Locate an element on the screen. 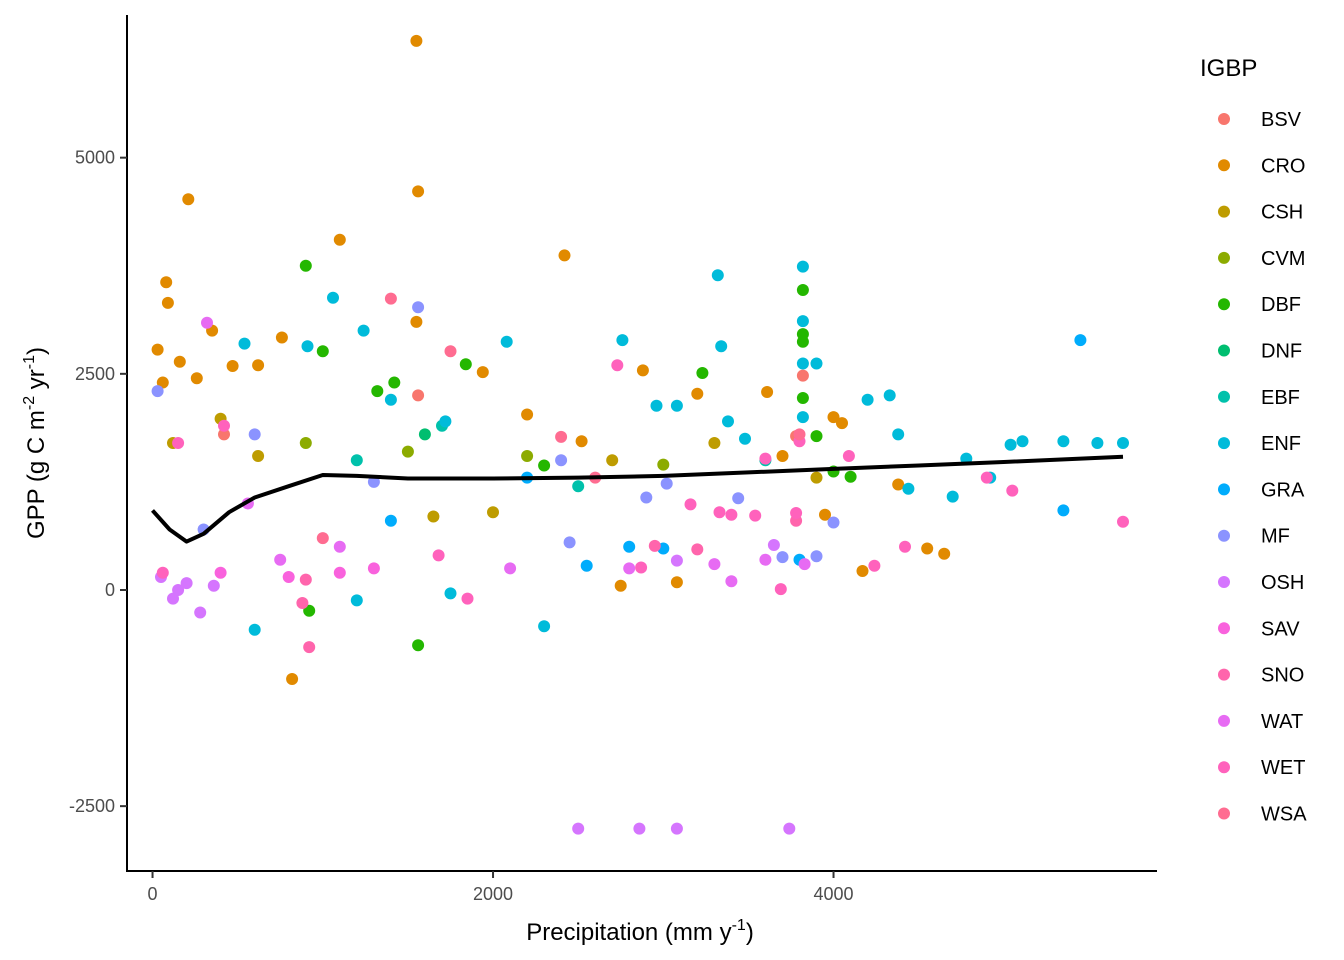 The width and height of the screenshot is (1344, 960). legend-label: SAV is located at coordinates (1280, 629).